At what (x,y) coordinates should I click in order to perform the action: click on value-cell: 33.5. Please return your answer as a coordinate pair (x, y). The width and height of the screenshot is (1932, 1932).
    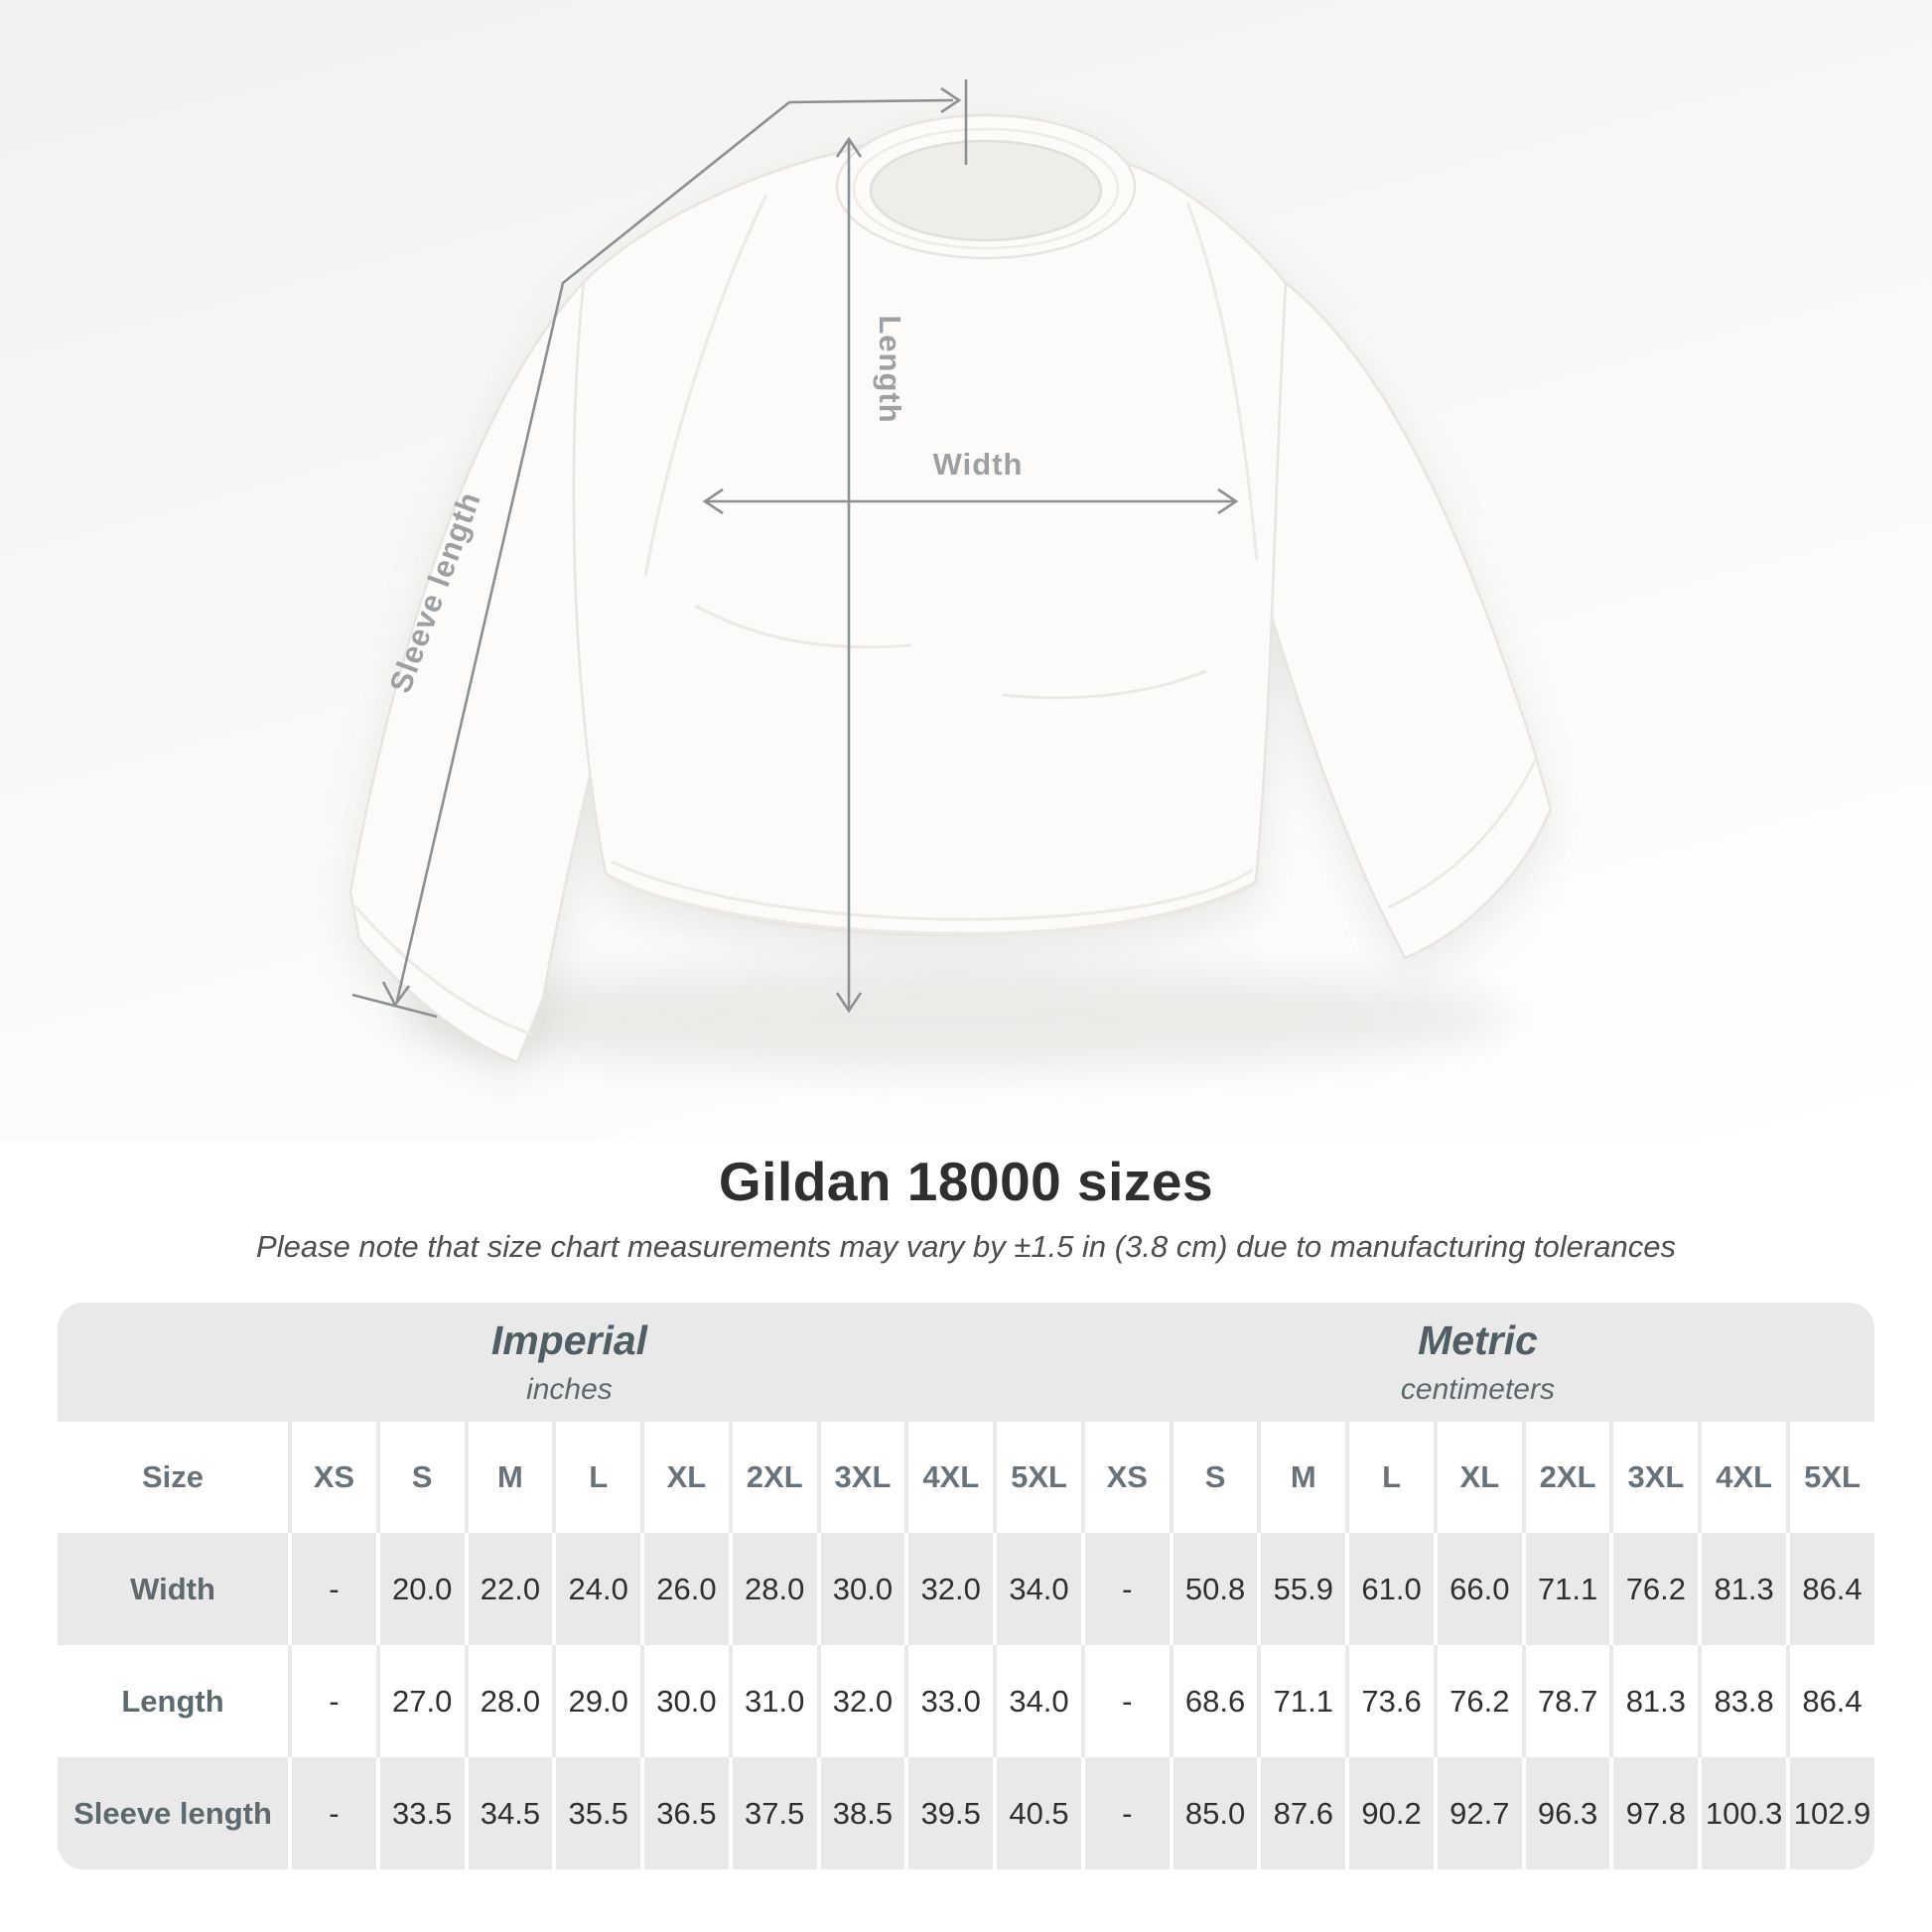
    Looking at the image, I should click on (420, 1813).